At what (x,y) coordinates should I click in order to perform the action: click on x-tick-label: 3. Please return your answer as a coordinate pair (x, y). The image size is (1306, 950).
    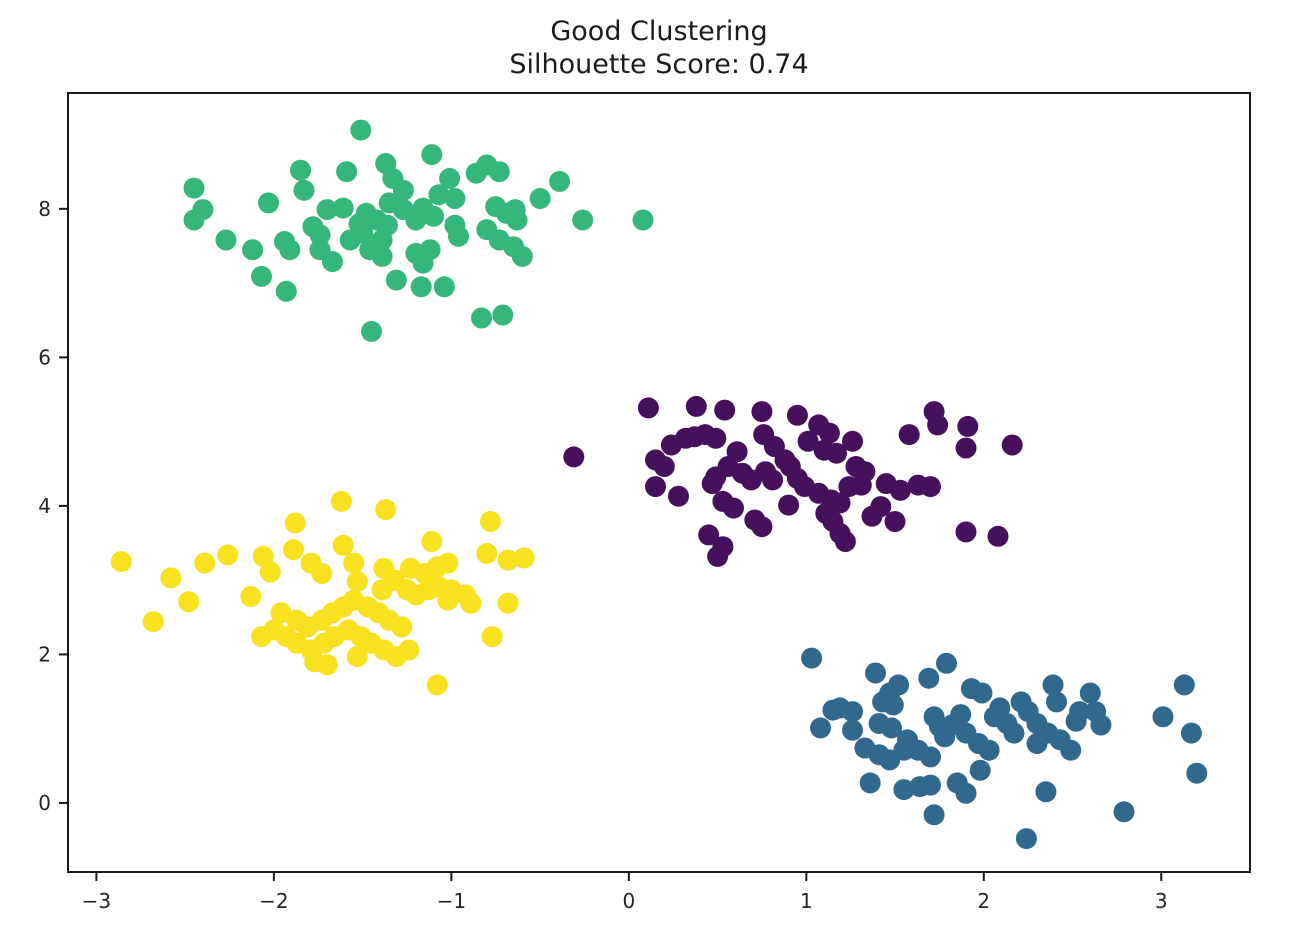
    Looking at the image, I should click on (1161, 901).